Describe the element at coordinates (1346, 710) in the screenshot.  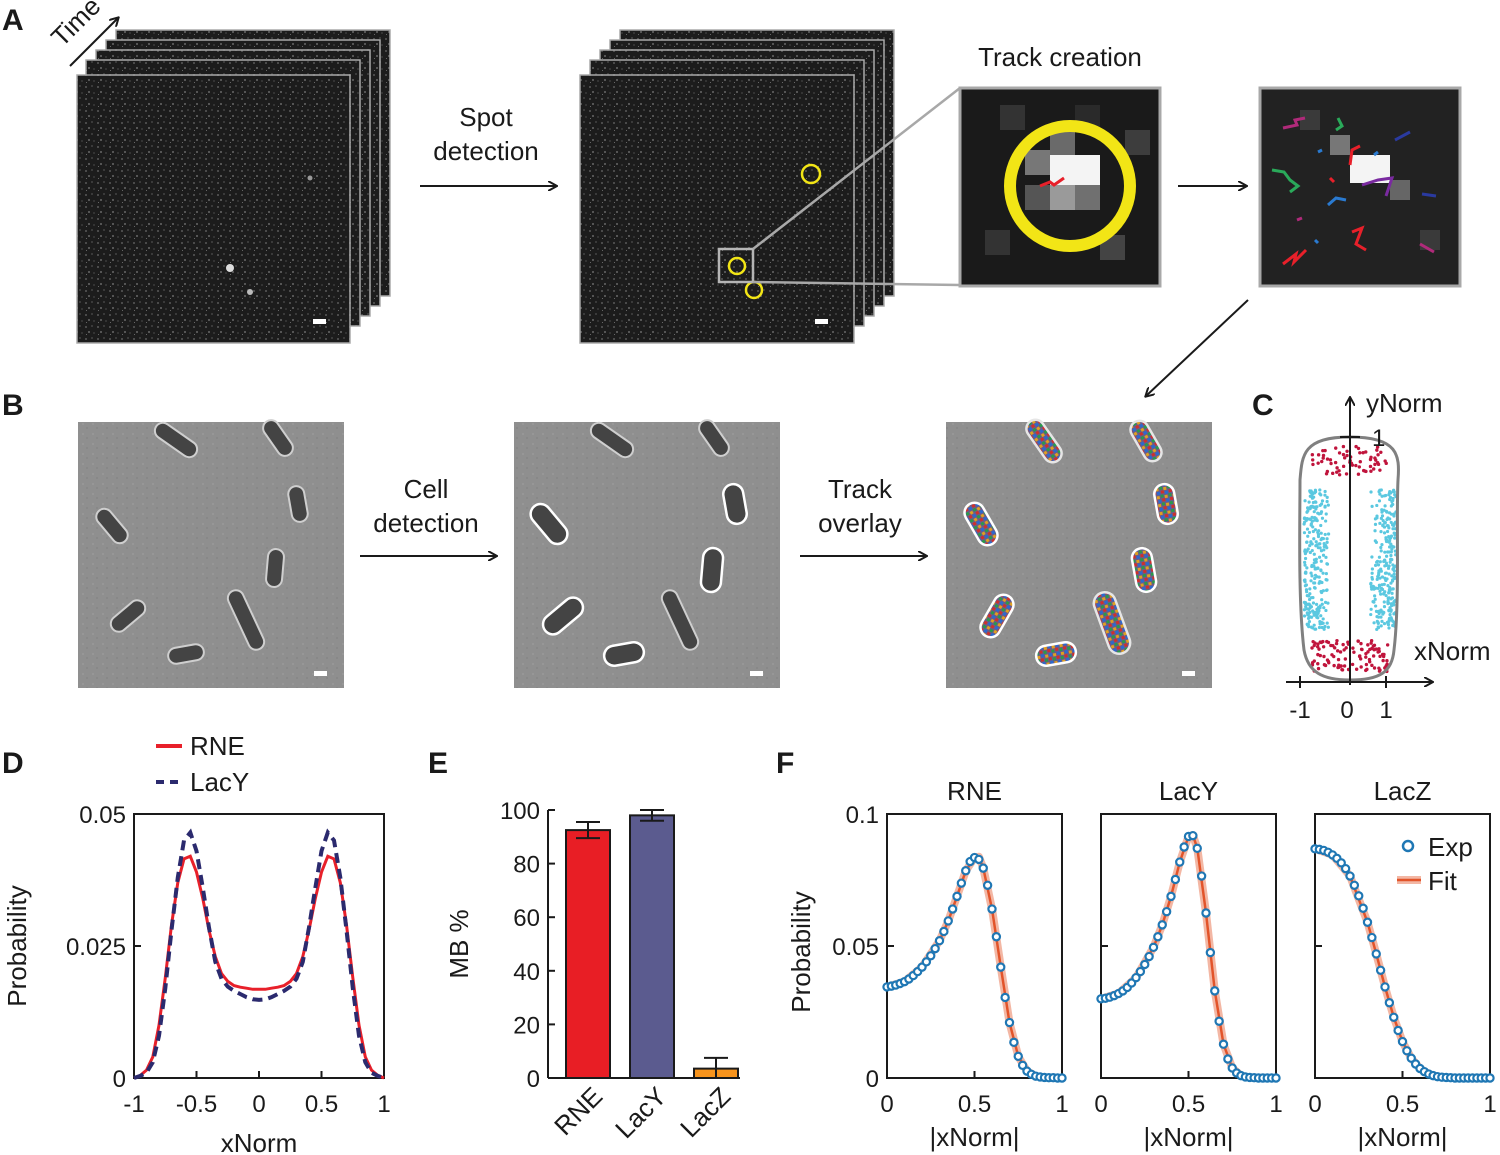
I see `x-tick-label: 0` at that location.